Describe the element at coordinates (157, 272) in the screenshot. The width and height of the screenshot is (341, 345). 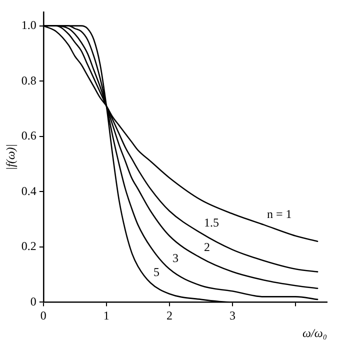
I see `annotation: 5` at that location.